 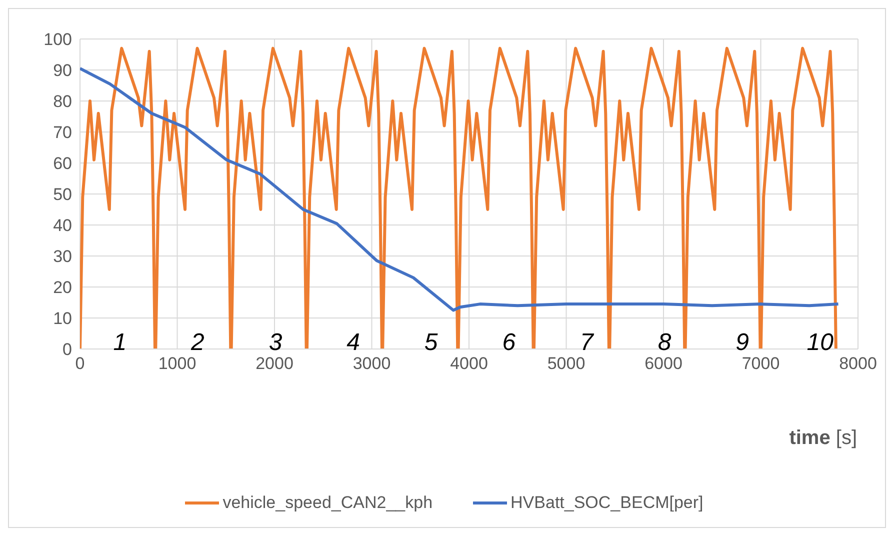 What do you see at coordinates (665, 343) in the screenshot?
I see `annotation: 8` at bounding box center [665, 343].